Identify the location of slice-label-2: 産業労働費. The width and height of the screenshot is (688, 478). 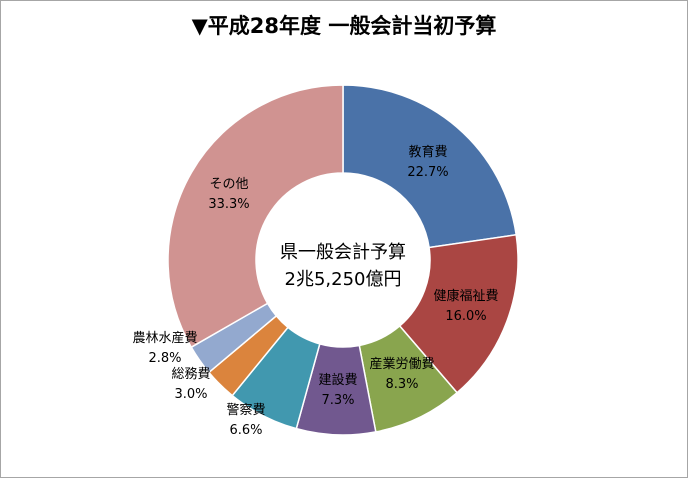
(401, 364).